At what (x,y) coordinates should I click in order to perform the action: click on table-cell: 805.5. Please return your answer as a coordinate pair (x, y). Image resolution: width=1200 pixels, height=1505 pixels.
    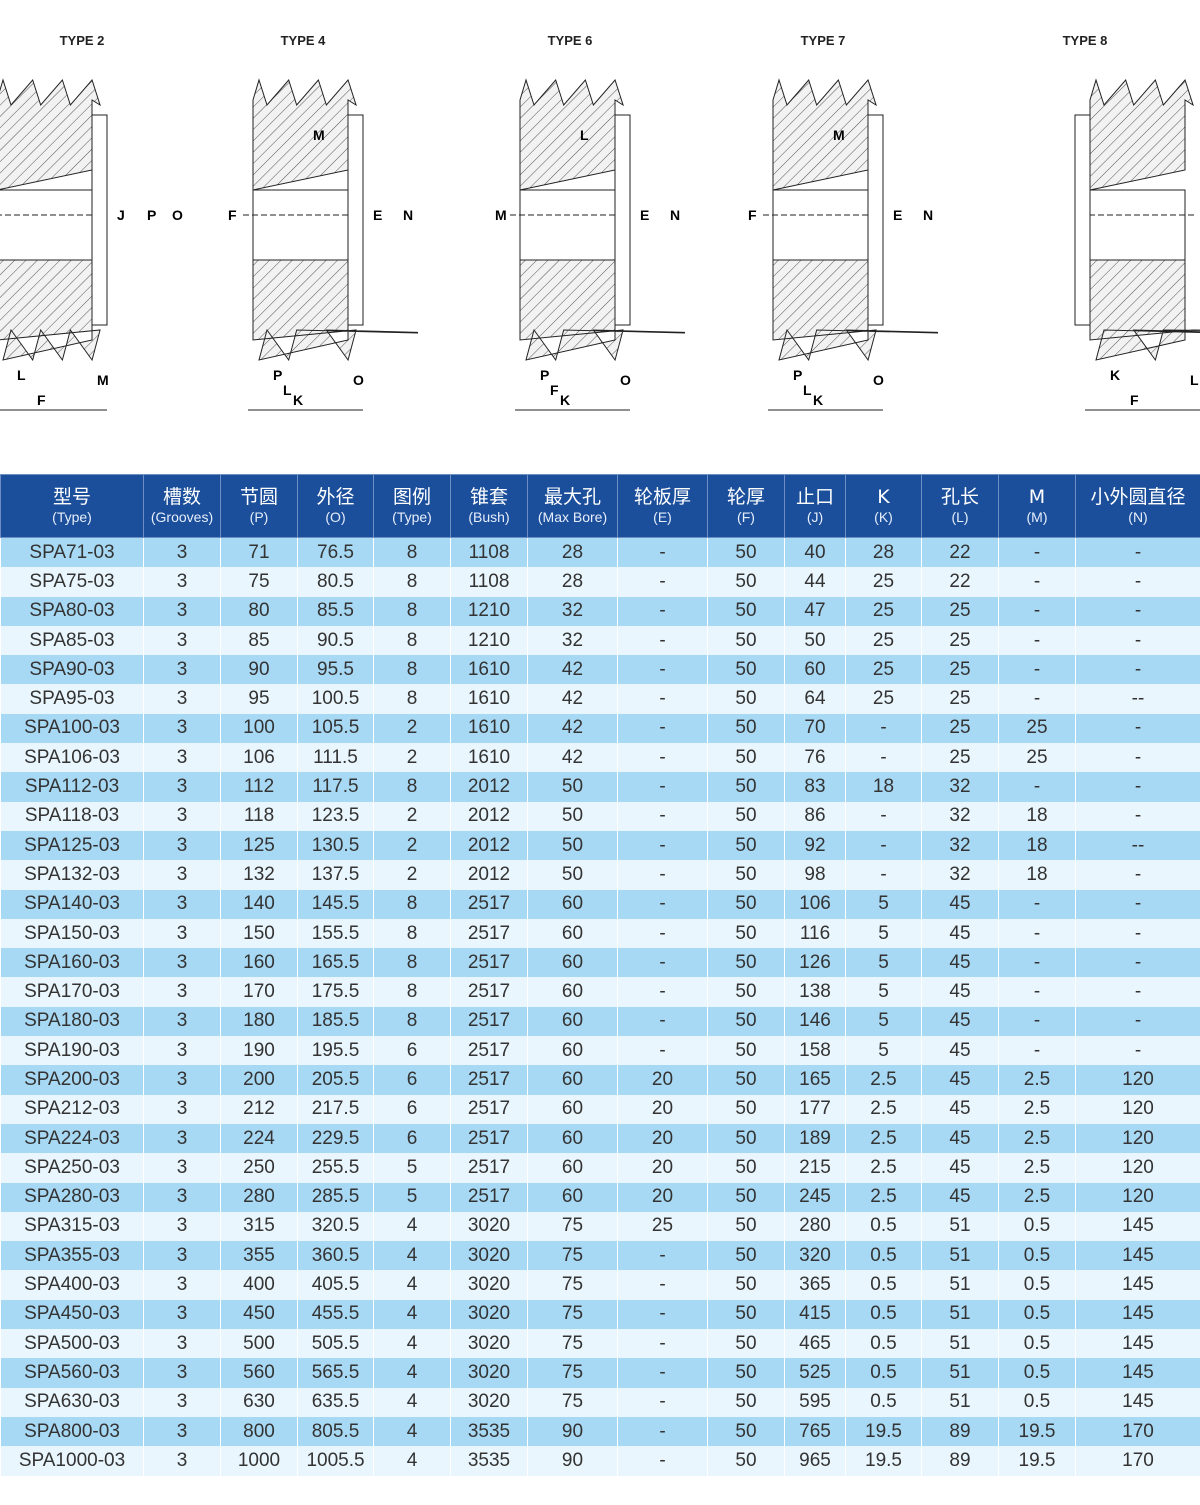
    Looking at the image, I should click on (335, 1431).